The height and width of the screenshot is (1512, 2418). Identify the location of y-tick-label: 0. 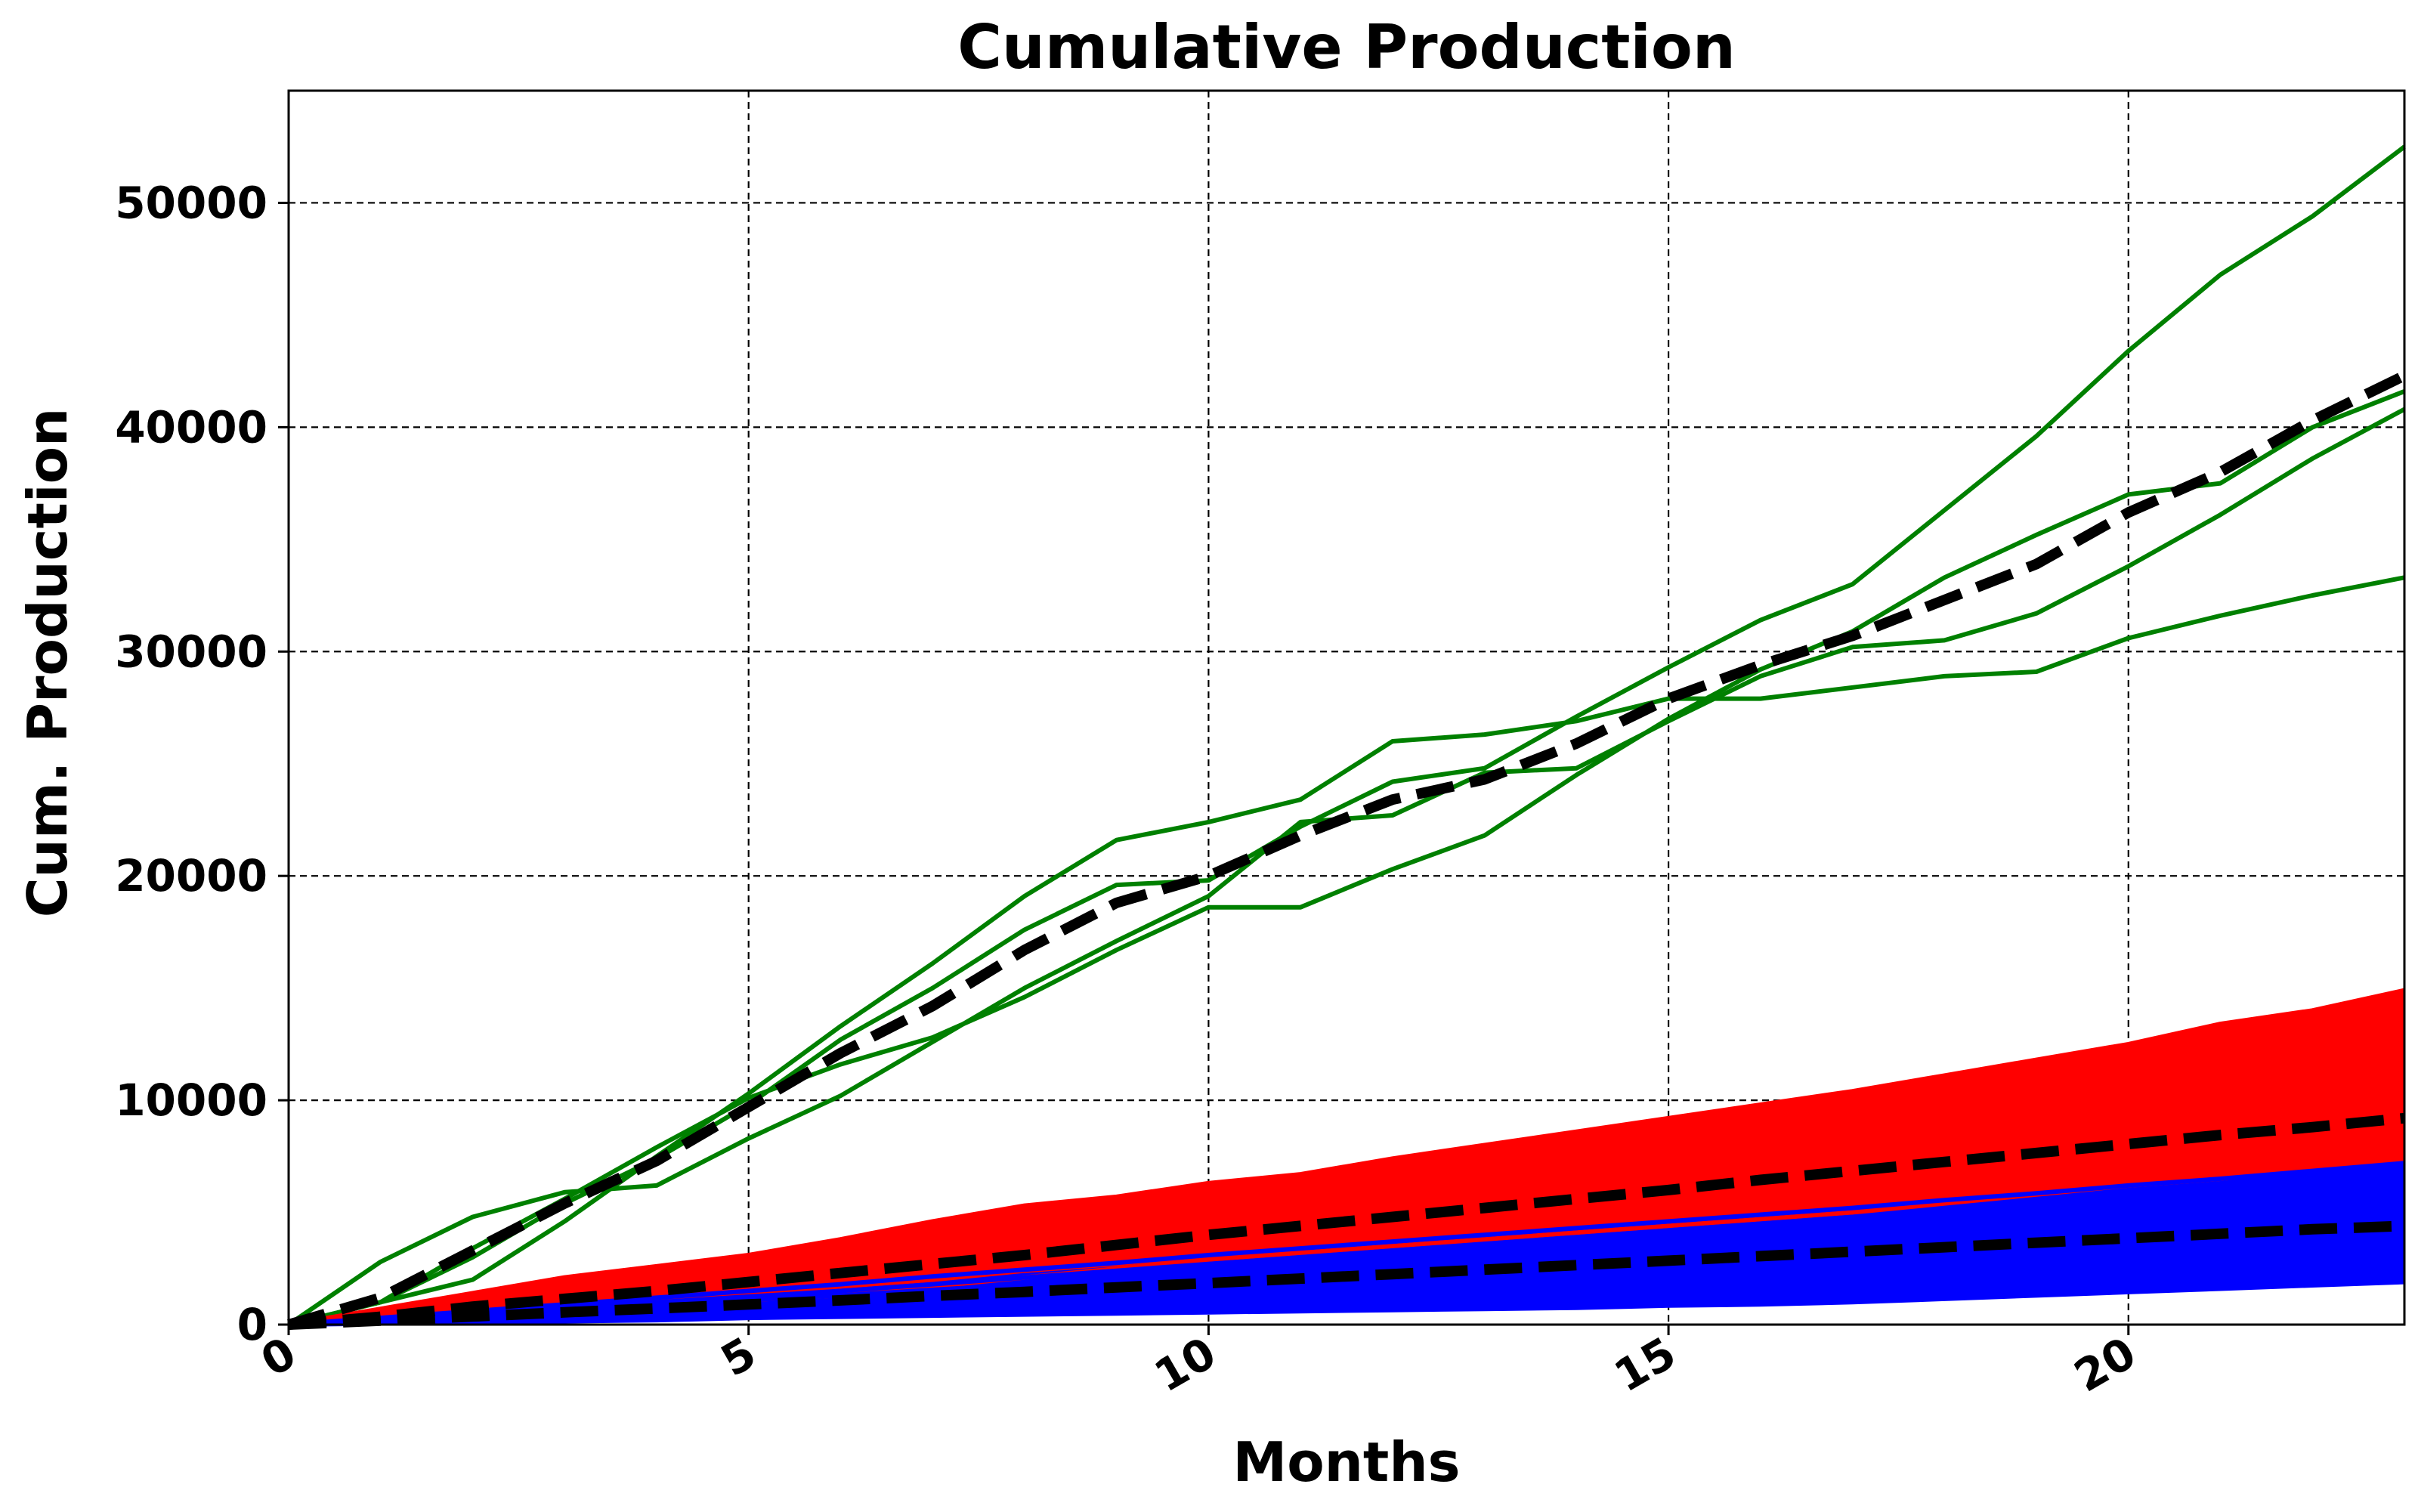
(252, 1324).